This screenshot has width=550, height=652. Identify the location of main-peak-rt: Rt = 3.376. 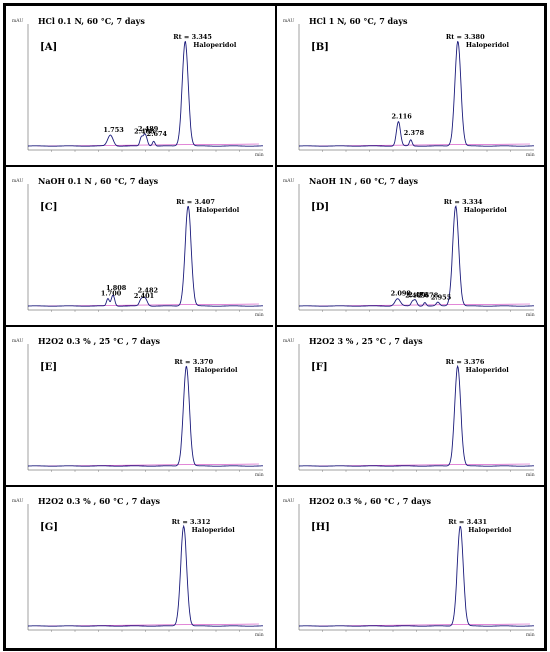
(465, 362).